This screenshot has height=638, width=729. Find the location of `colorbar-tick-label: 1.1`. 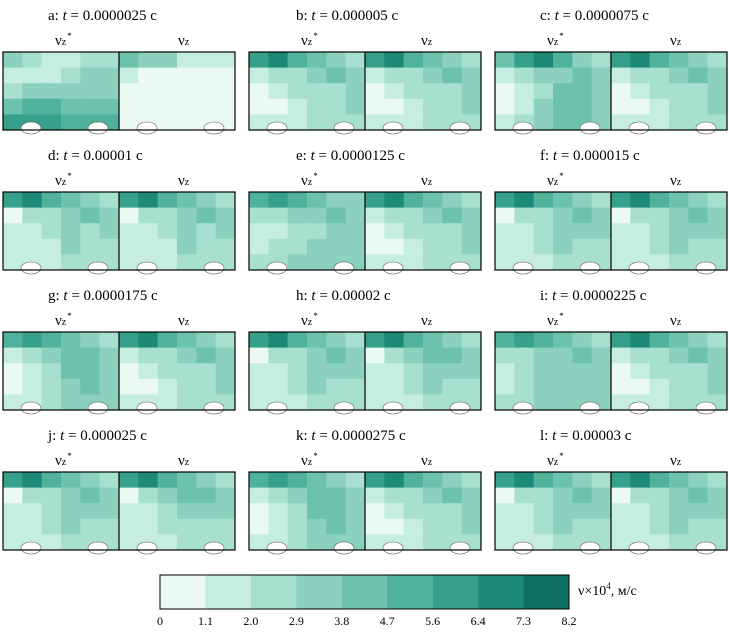

colorbar-tick-label: 1.1 is located at coordinates (205, 621).